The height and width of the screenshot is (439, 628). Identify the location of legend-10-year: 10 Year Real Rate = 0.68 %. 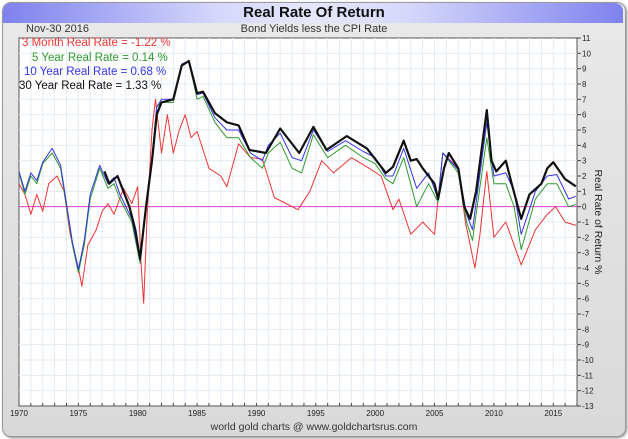
(95, 72).